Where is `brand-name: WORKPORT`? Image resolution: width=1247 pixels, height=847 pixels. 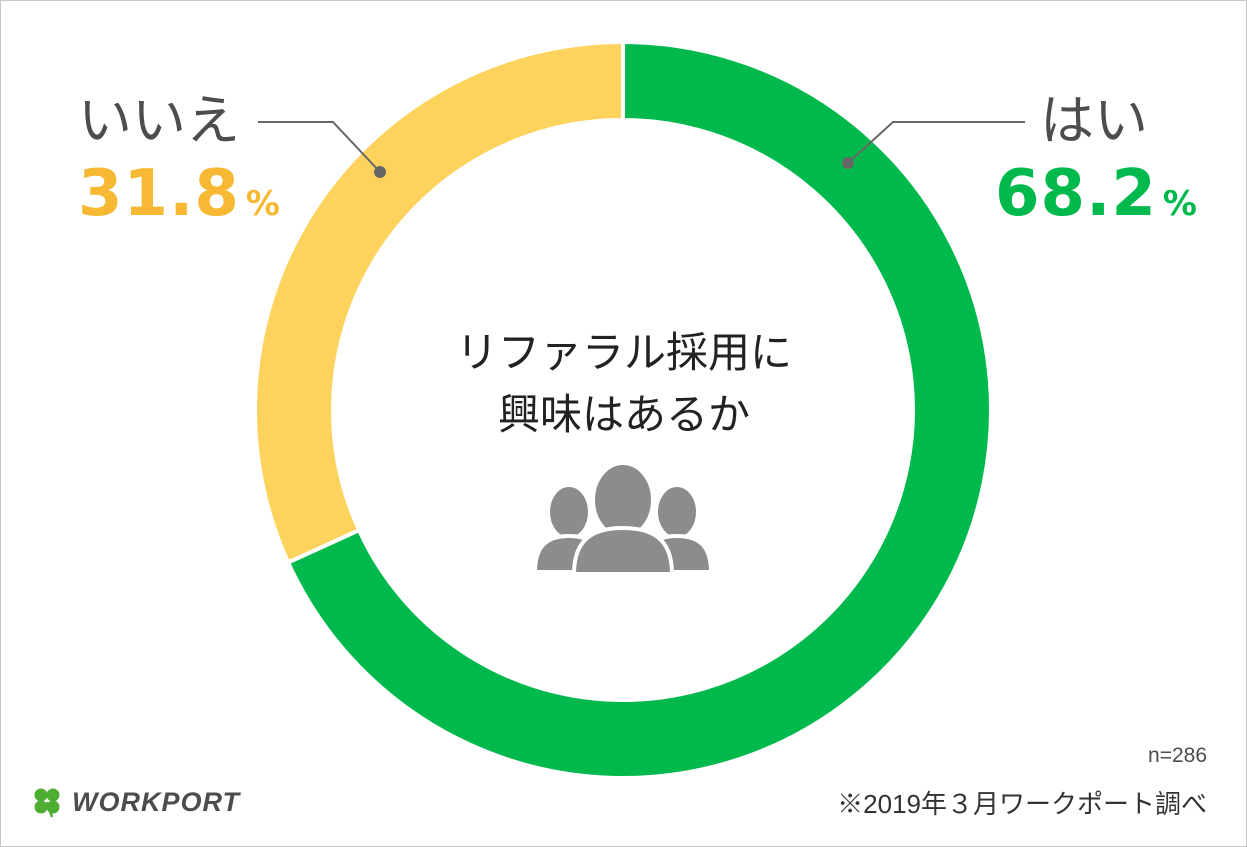 brand-name: WORKPORT is located at coordinates (156, 801).